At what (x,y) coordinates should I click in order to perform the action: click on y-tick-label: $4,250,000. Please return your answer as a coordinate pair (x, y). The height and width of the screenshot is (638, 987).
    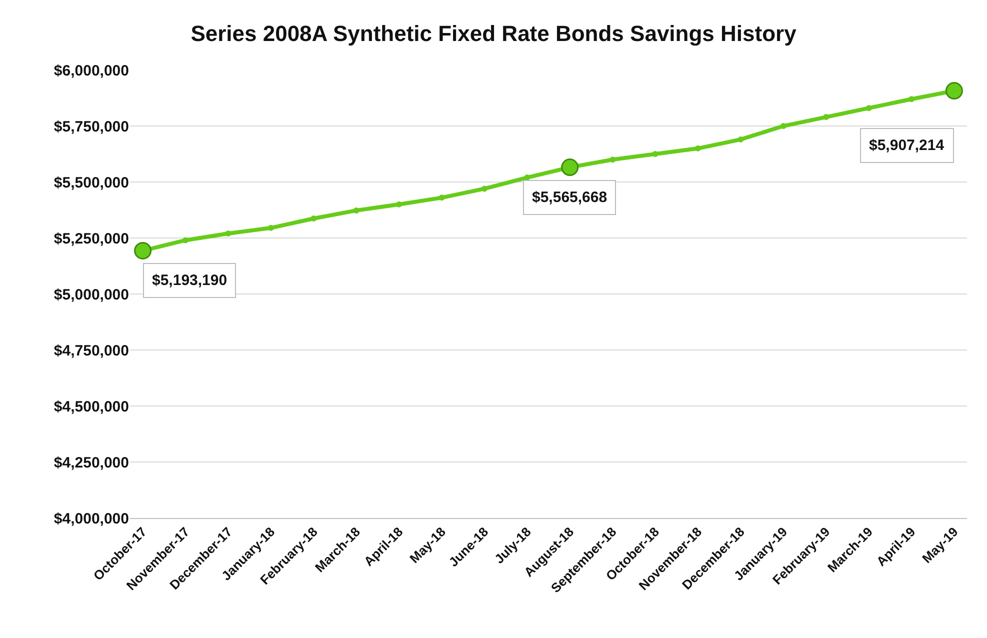
    Looking at the image, I should click on (91, 463).